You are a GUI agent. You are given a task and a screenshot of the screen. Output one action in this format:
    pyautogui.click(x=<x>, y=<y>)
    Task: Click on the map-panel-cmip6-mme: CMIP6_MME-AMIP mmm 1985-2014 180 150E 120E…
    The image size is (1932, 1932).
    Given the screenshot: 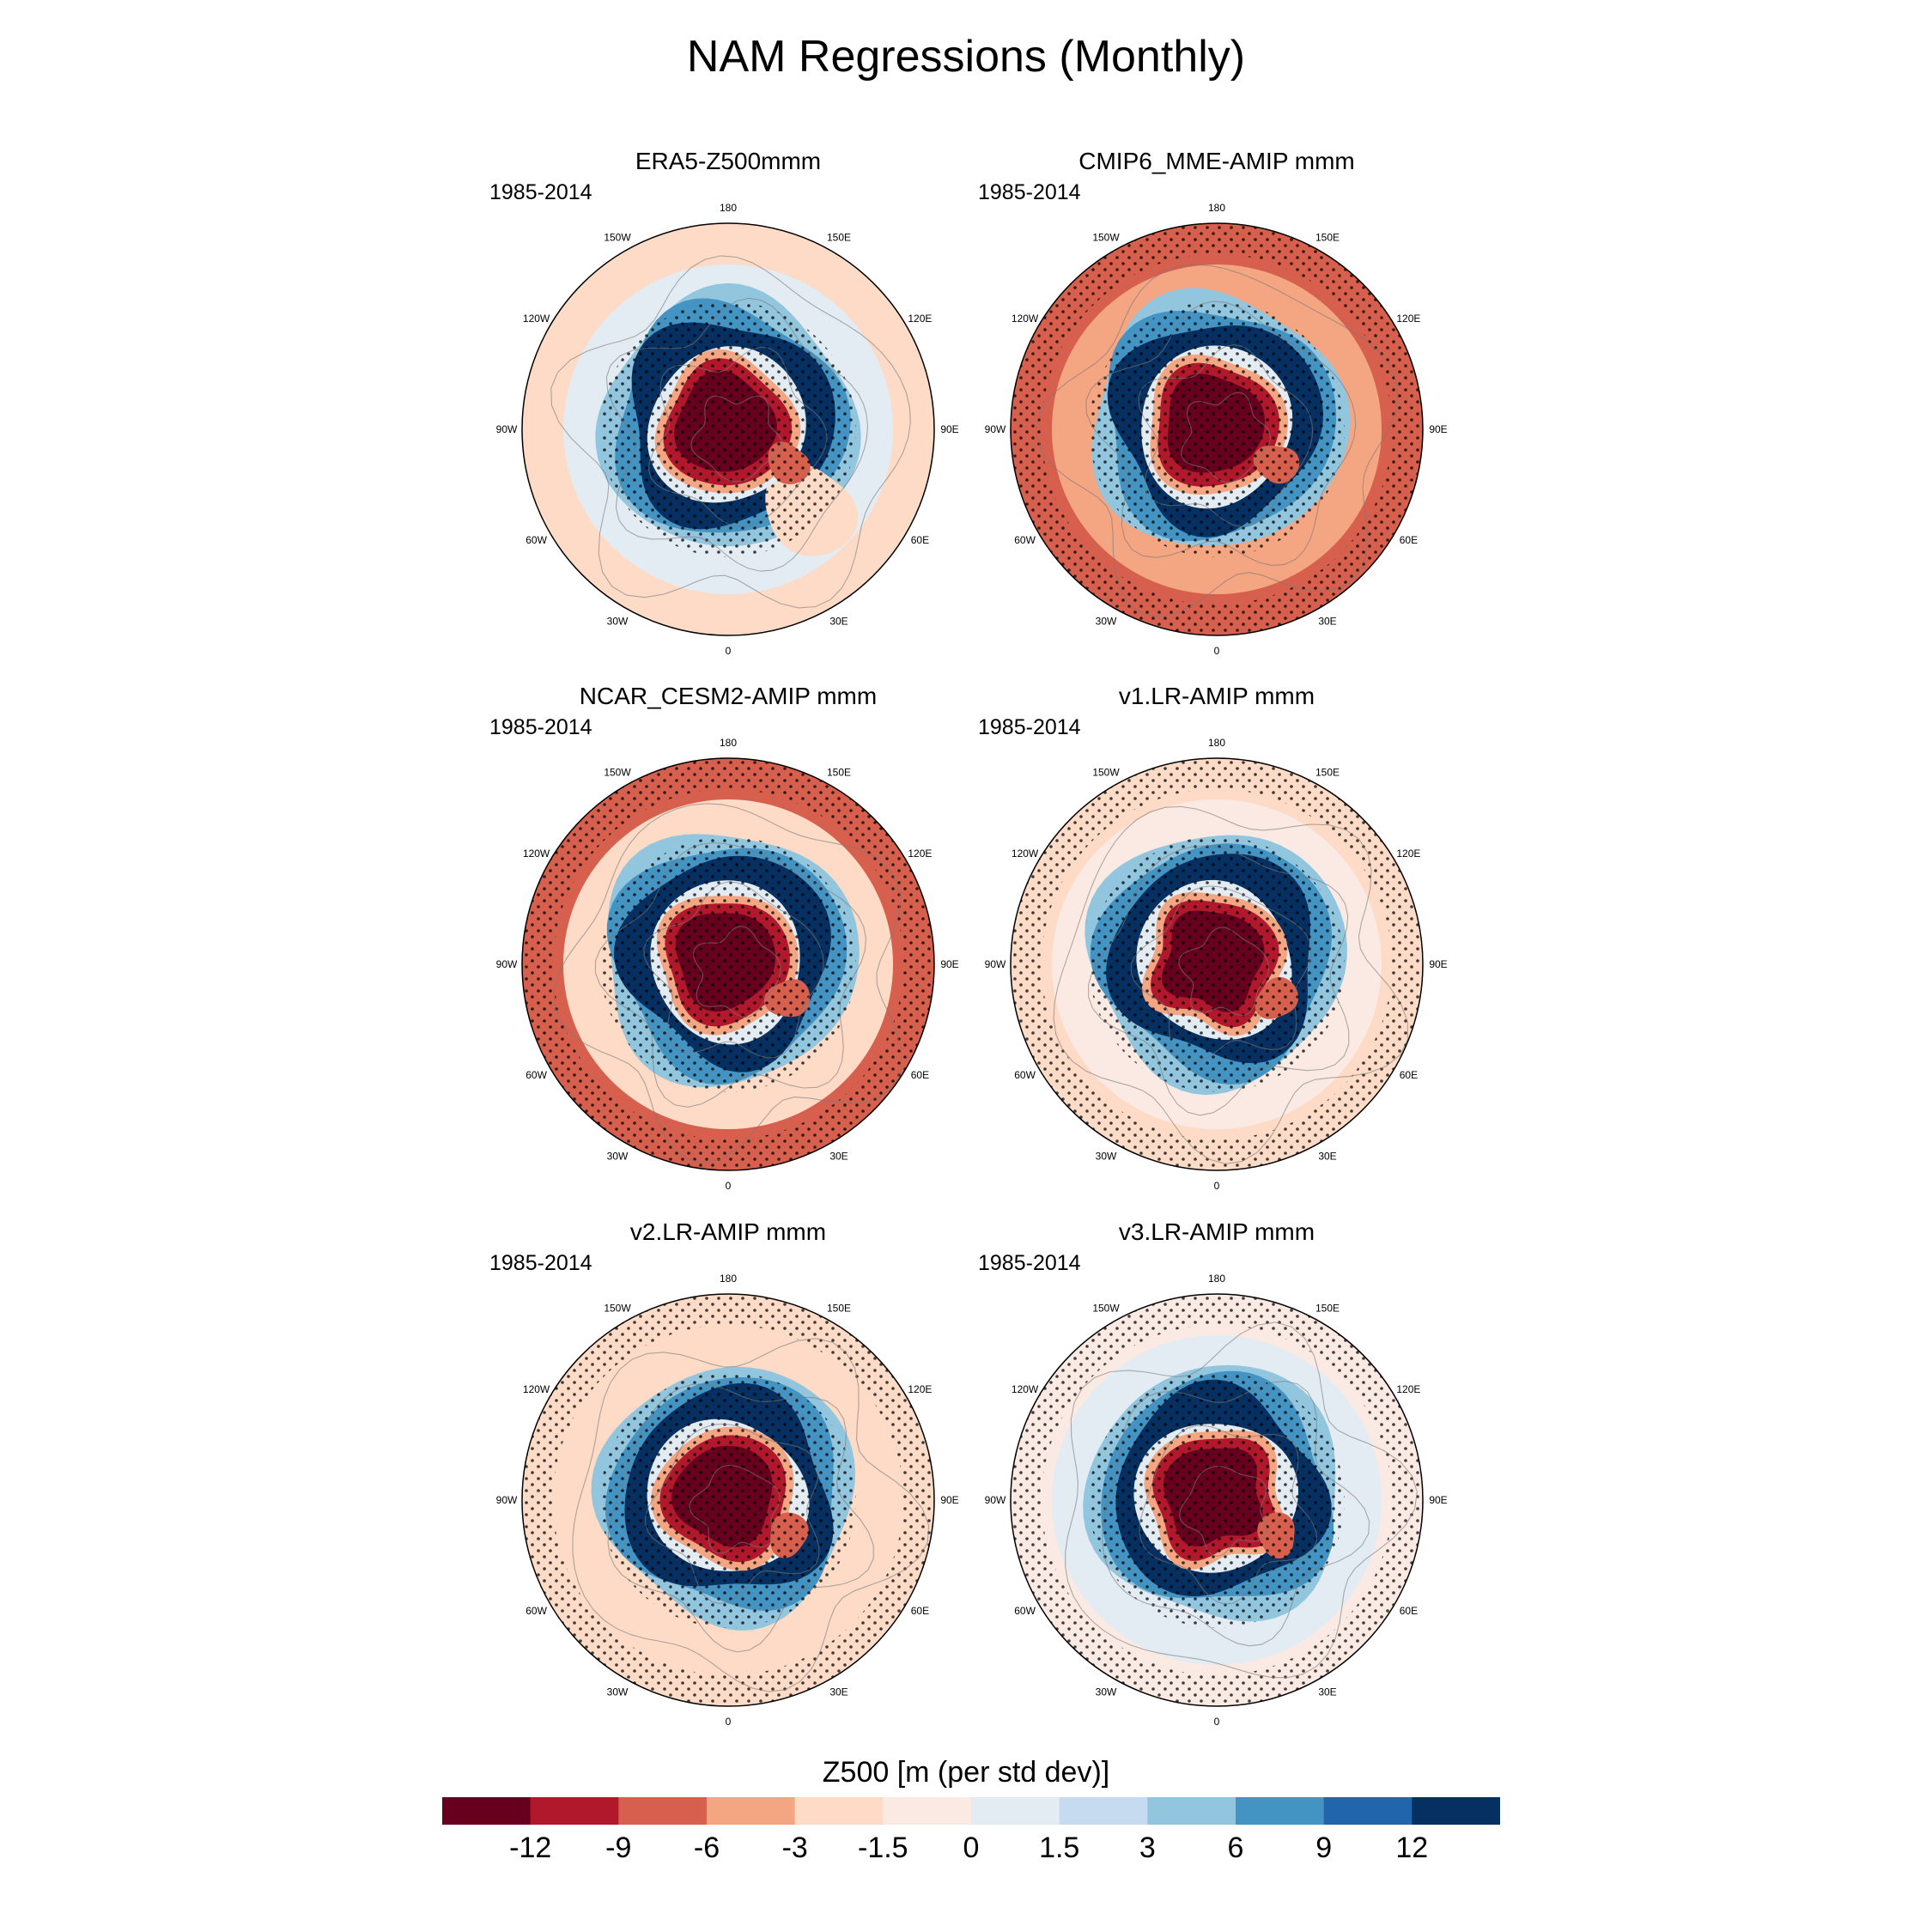 What is the action you would take?
    pyautogui.click(x=1217, y=409)
    